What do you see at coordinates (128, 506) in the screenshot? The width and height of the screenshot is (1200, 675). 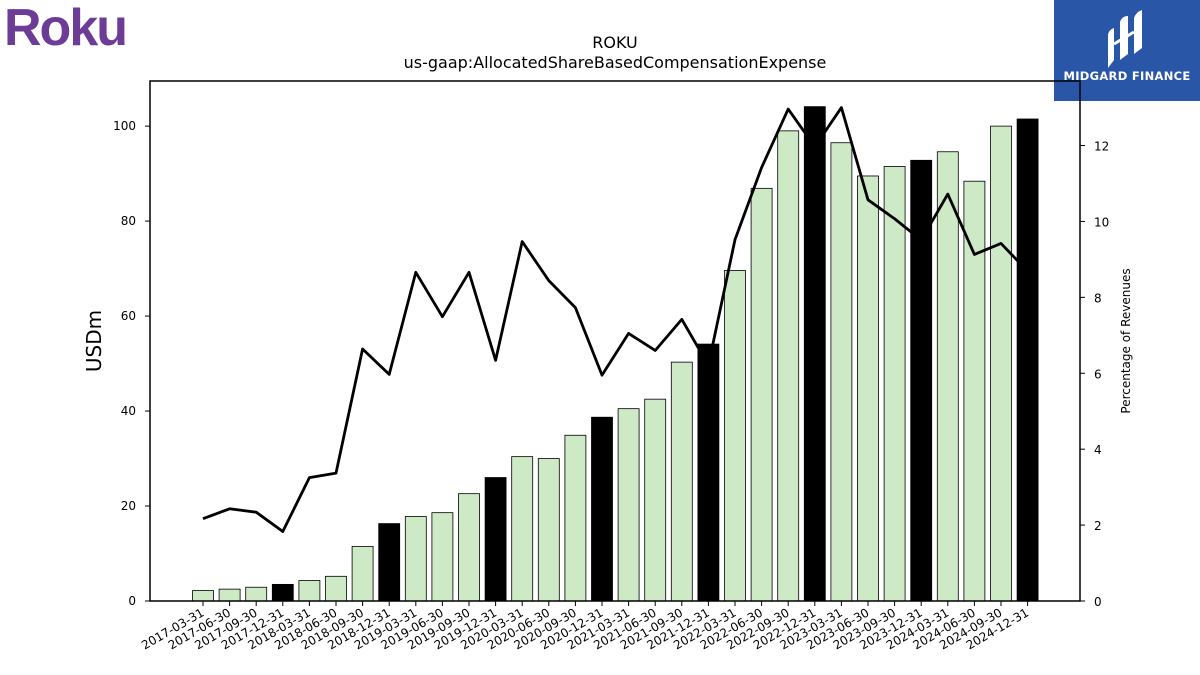 I see `y-tick-label: 20` at bounding box center [128, 506].